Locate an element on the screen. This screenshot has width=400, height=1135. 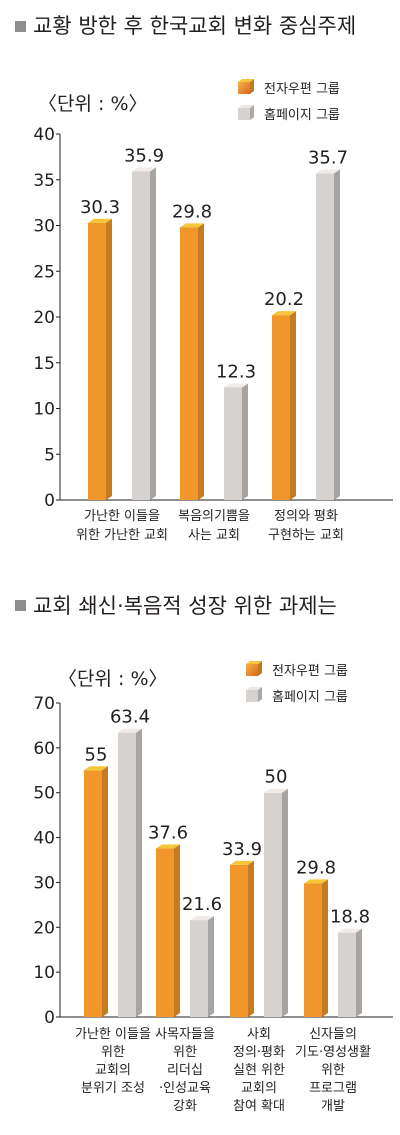
value-label: 63.4 is located at coordinates (130, 717).